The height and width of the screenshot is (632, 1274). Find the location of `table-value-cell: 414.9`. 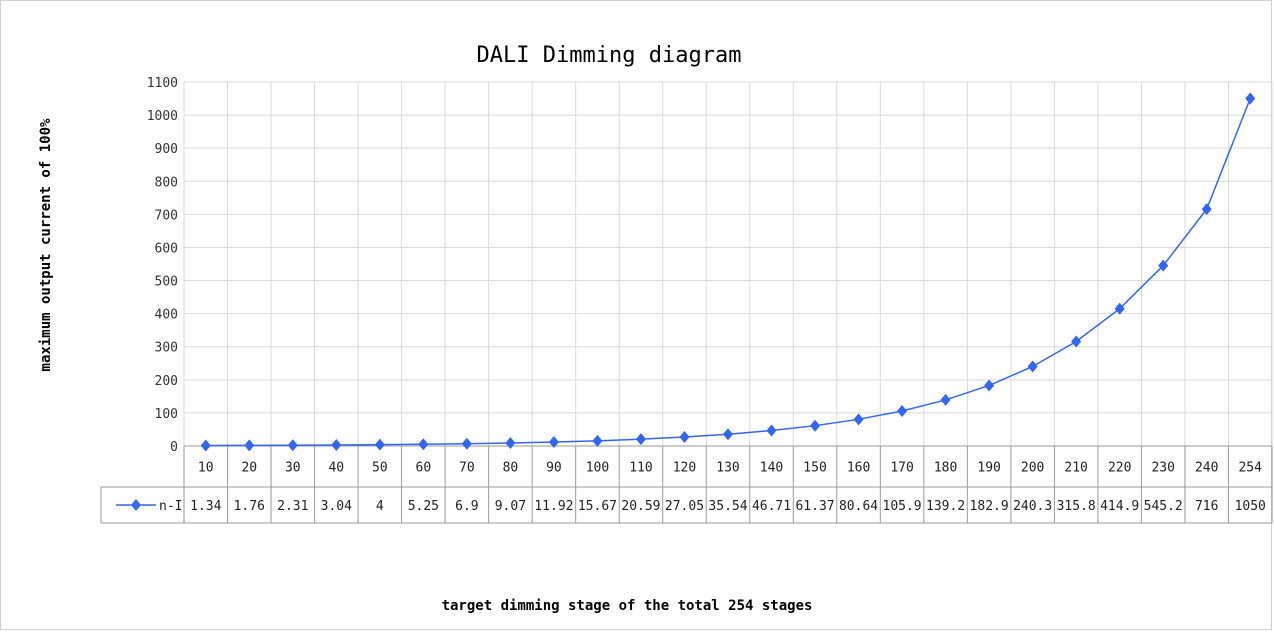

table-value-cell: 414.9 is located at coordinates (1119, 506).